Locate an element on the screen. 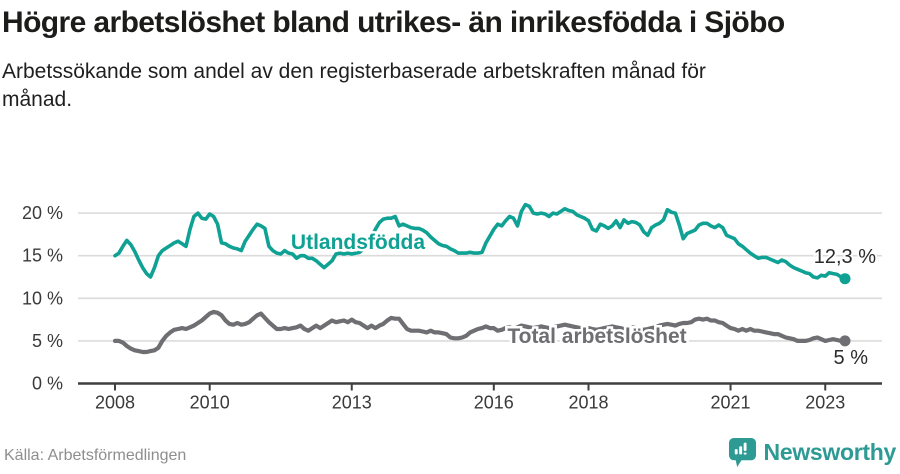 This screenshot has width=900, height=474. end-dot-total is located at coordinates (845, 341).